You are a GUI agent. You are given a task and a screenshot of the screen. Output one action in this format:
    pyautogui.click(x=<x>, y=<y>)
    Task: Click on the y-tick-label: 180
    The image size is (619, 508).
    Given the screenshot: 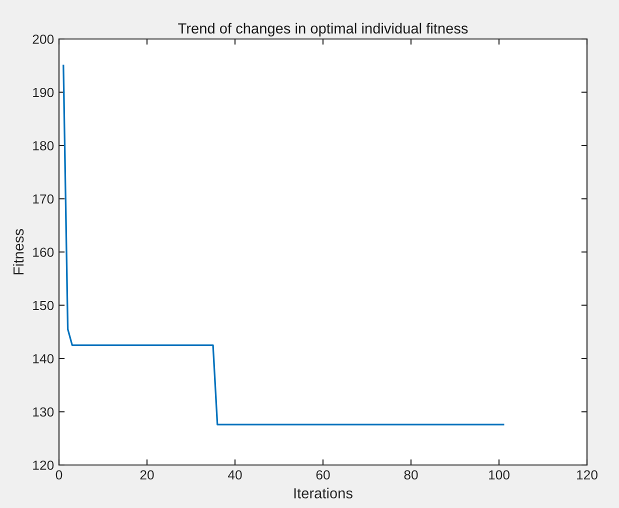 What is the action you would take?
    pyautogui.click(x=43, y=145)
    